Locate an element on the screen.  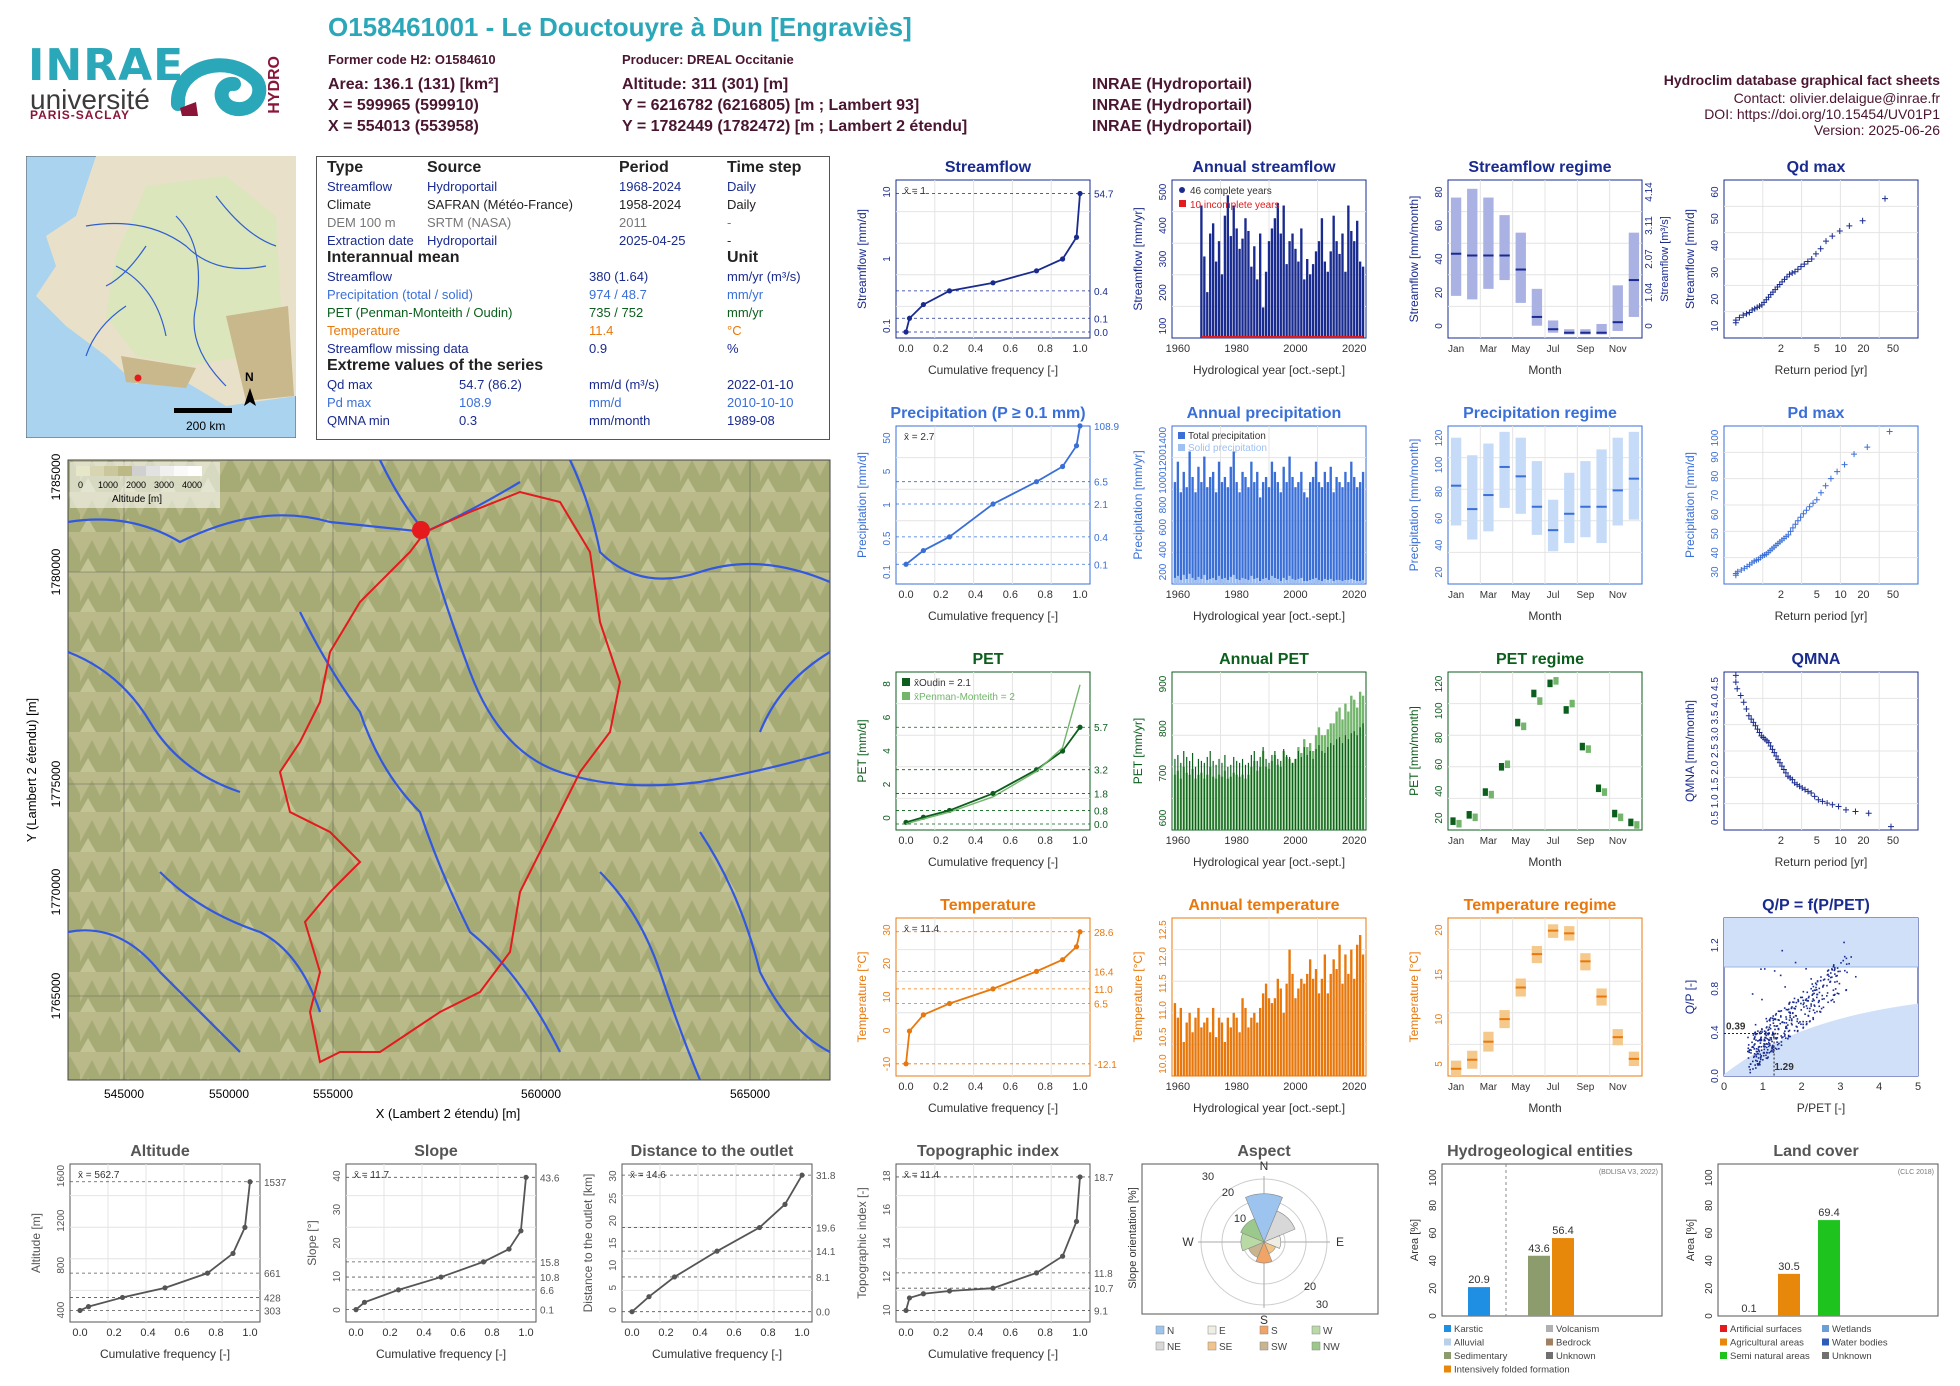
y-tick-label: 50 is located at coordinates (1715, 219).